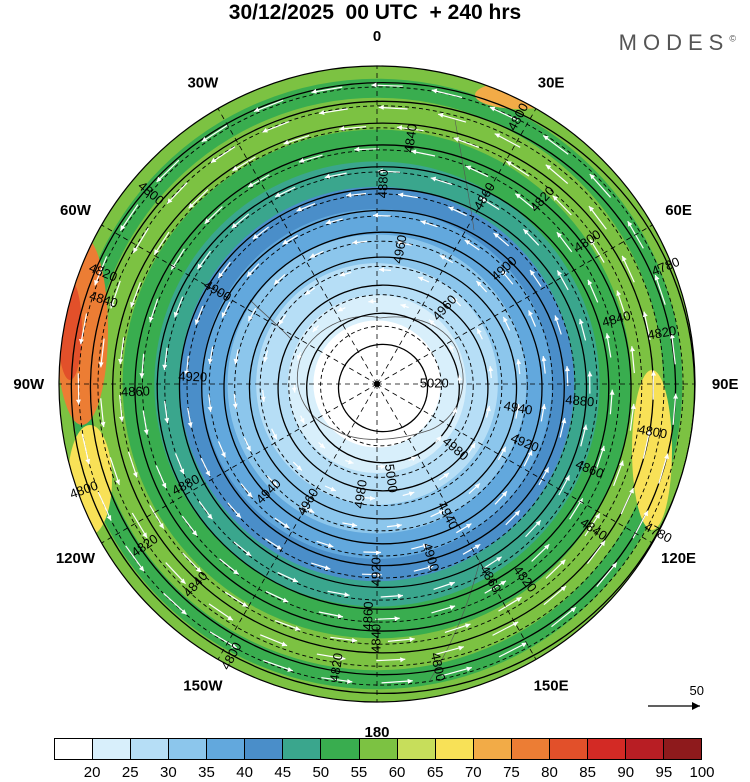 The width and height of the screenshot is (750, 782). I want to click on colorbar-tick-label: 70, so click(473, 772).